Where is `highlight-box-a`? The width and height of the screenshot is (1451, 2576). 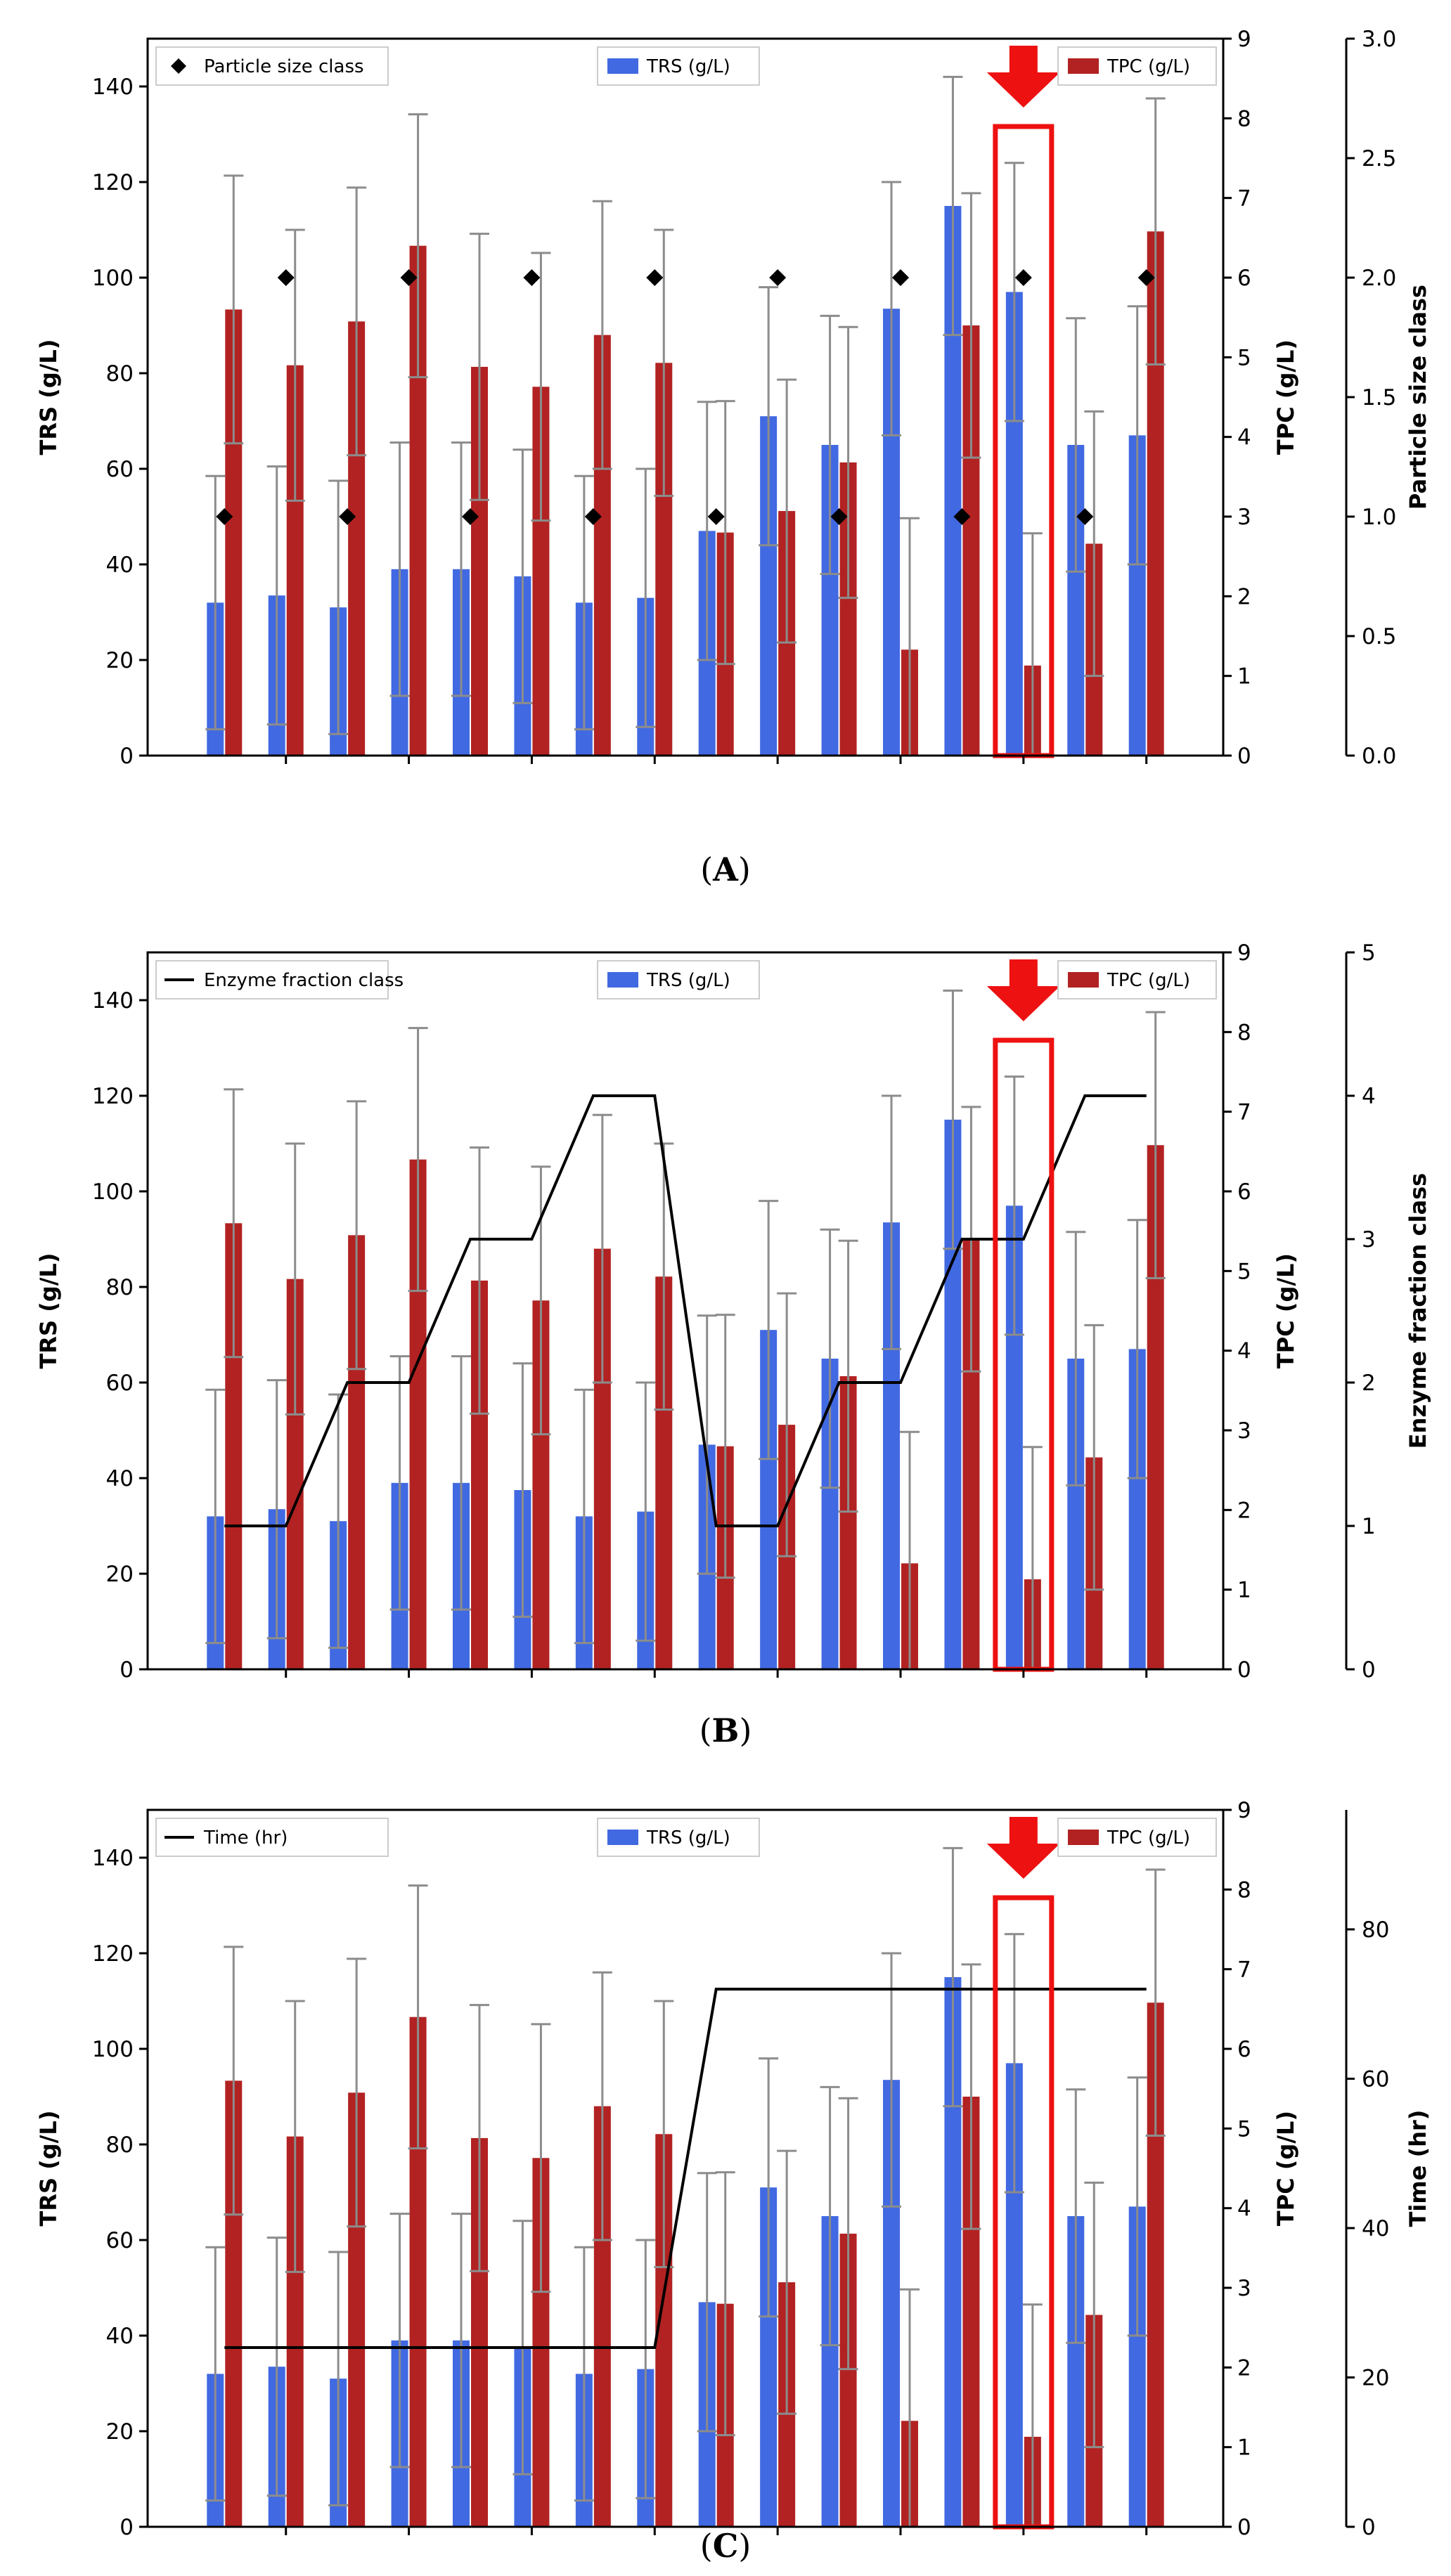 highlight-box-a is located at coordinates (1024, 441).